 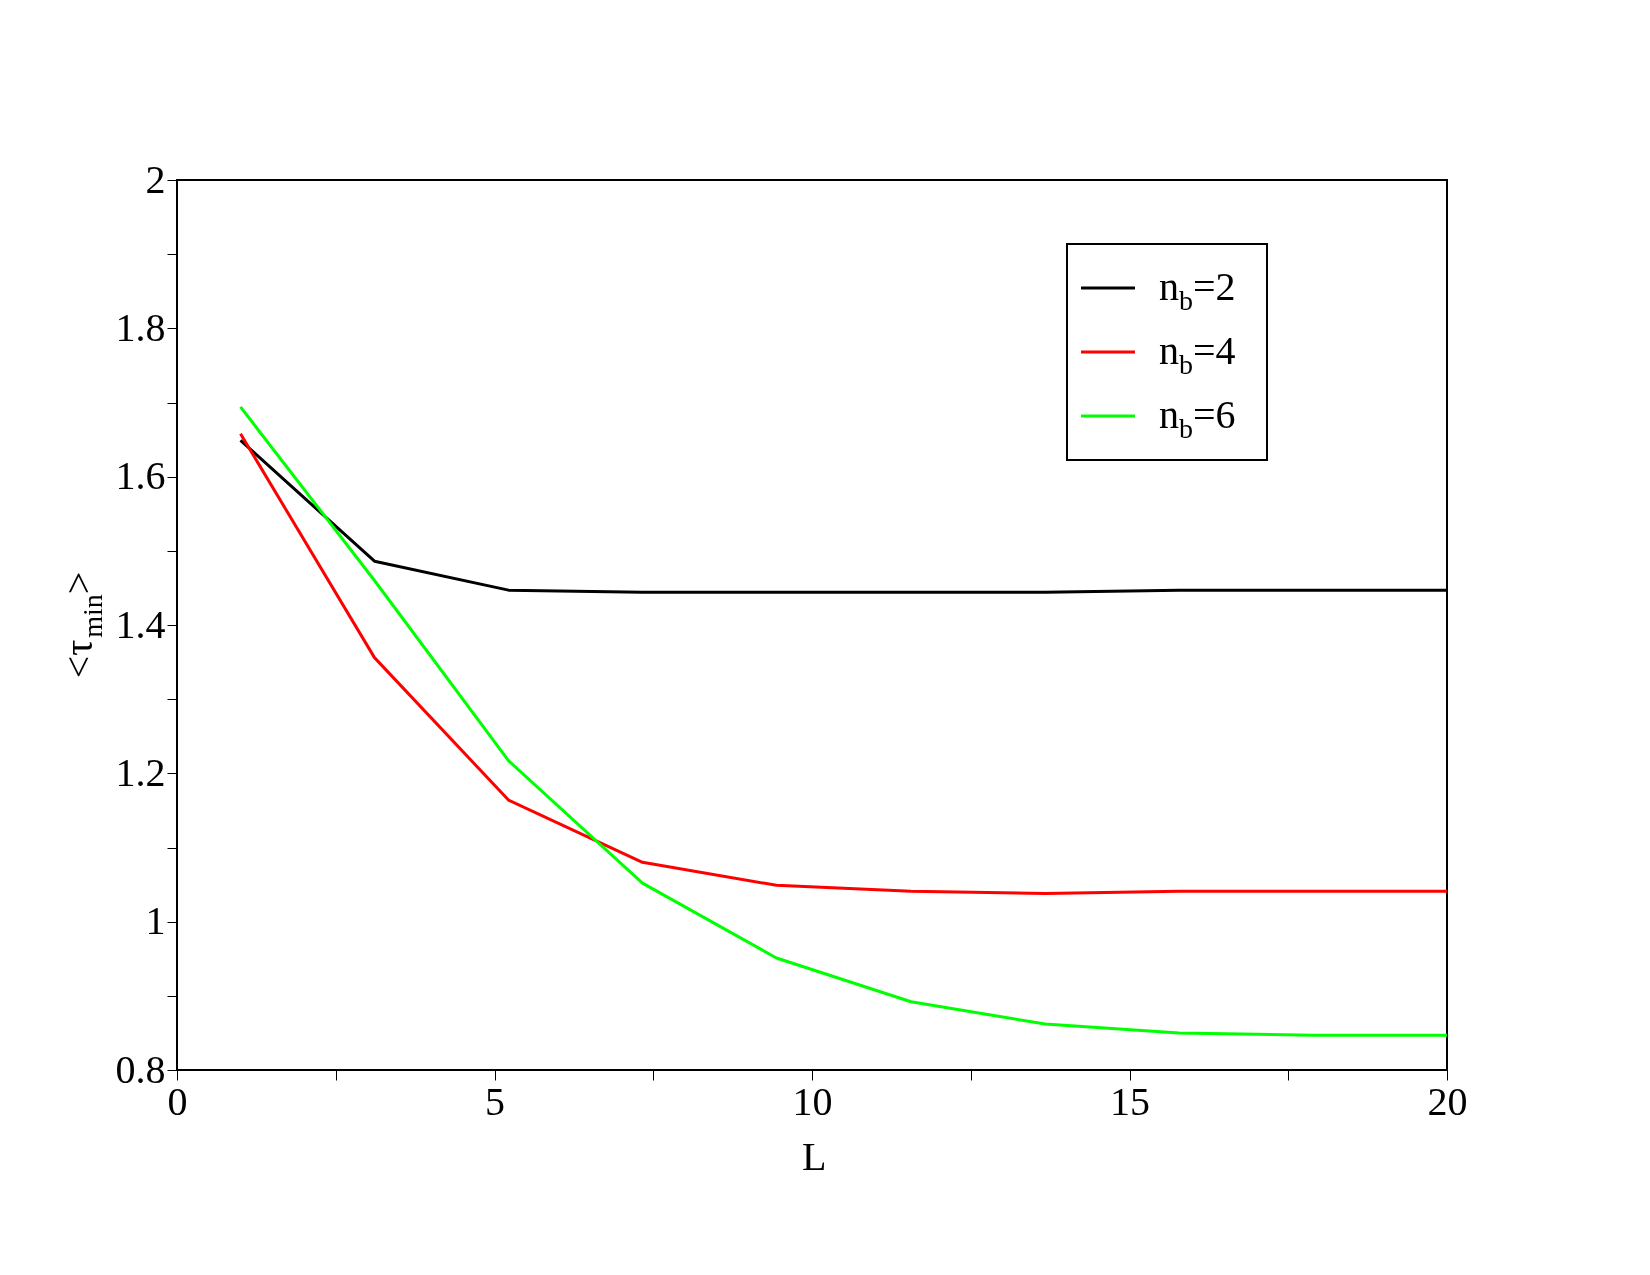 What do you see at coordinates (812, 1101) in the screenshot?
I see `x-tick-label: 10` at bounding box center [812, 1101].